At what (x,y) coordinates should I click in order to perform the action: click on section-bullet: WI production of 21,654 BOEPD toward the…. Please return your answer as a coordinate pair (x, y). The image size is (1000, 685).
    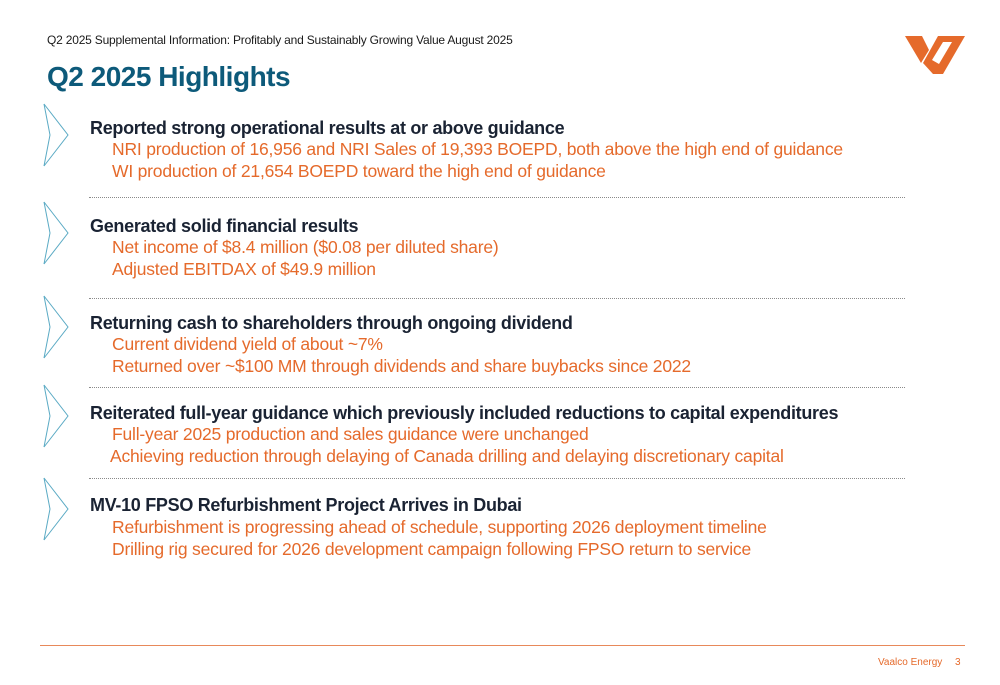
    Looking at the image, I should click on (359, 171).